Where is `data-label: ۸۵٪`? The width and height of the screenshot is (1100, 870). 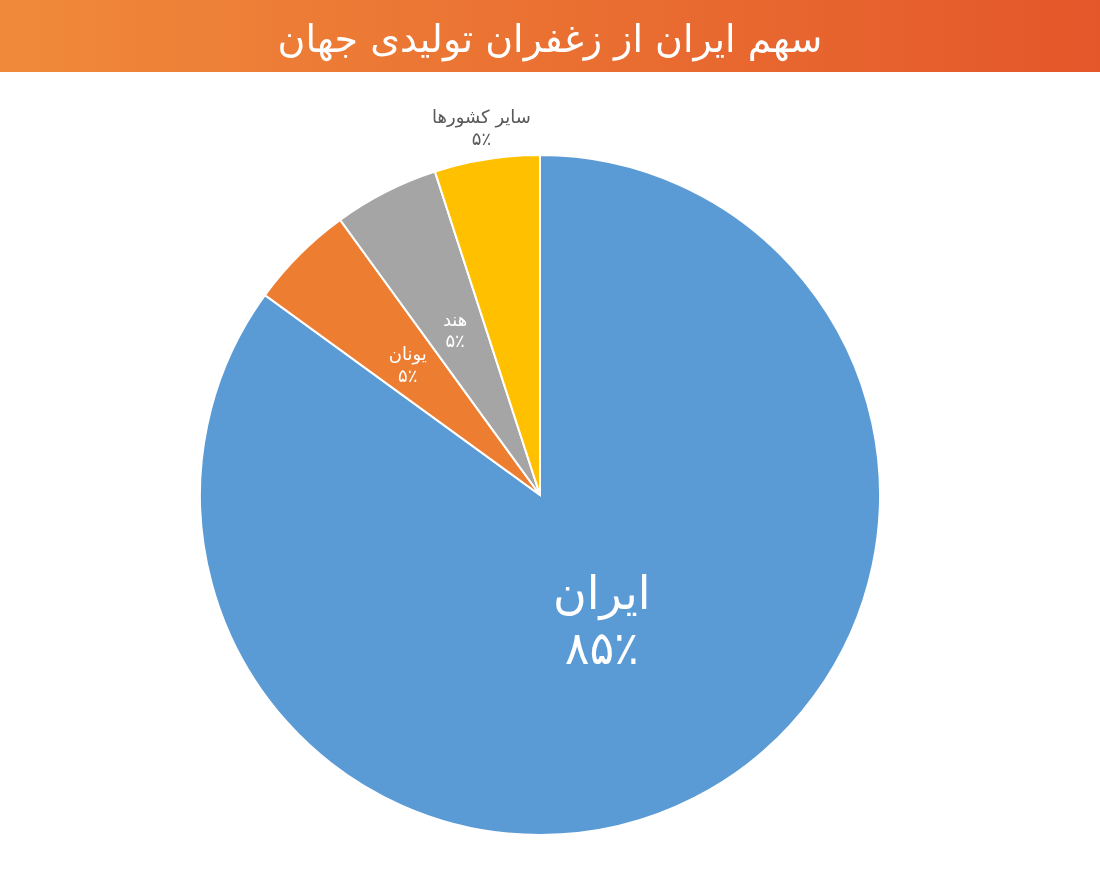
data-label: ۸۵٪ is located at coordinates (601, 648).